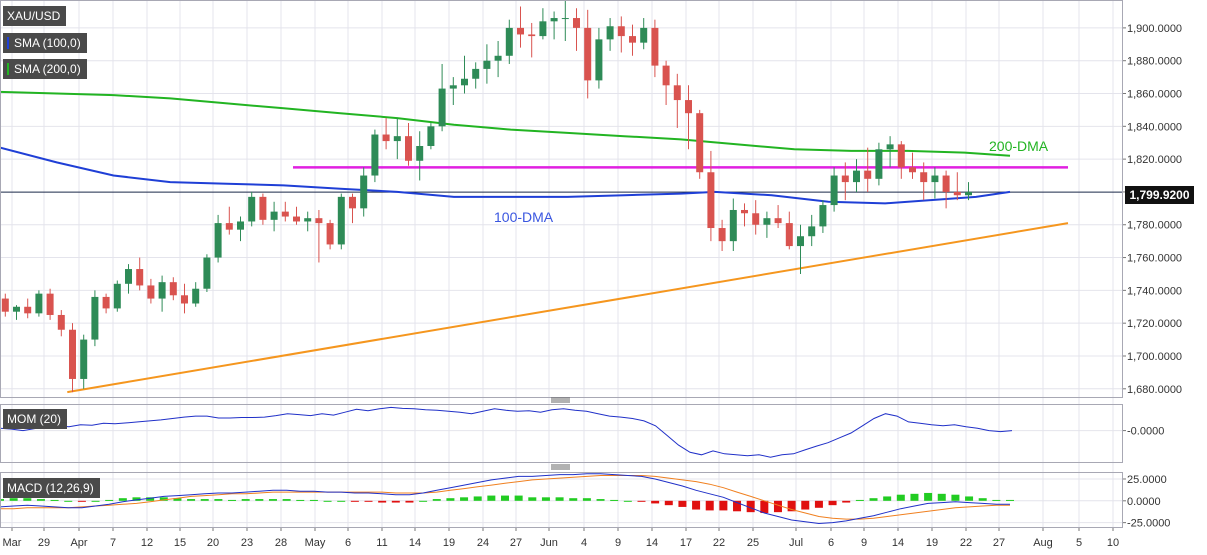  Describe the element at coordinates (1154, 160) in the screenshot. I see `price-tick-label: 1,820.0000` at that location.